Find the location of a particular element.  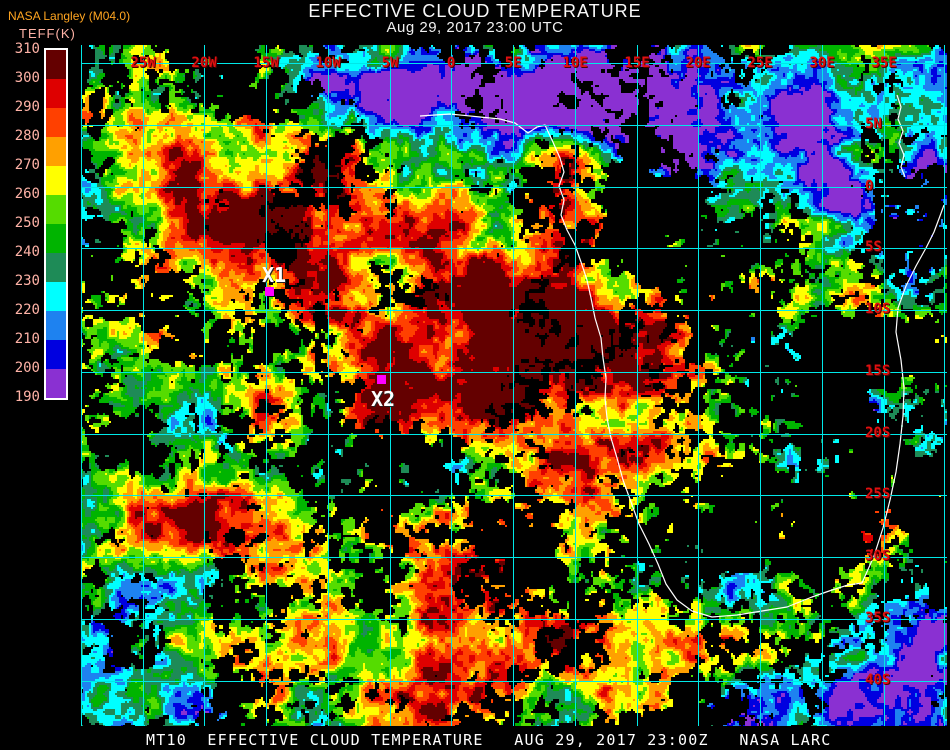

lon-label-30E: 30E is located at coordinates (822, 63).